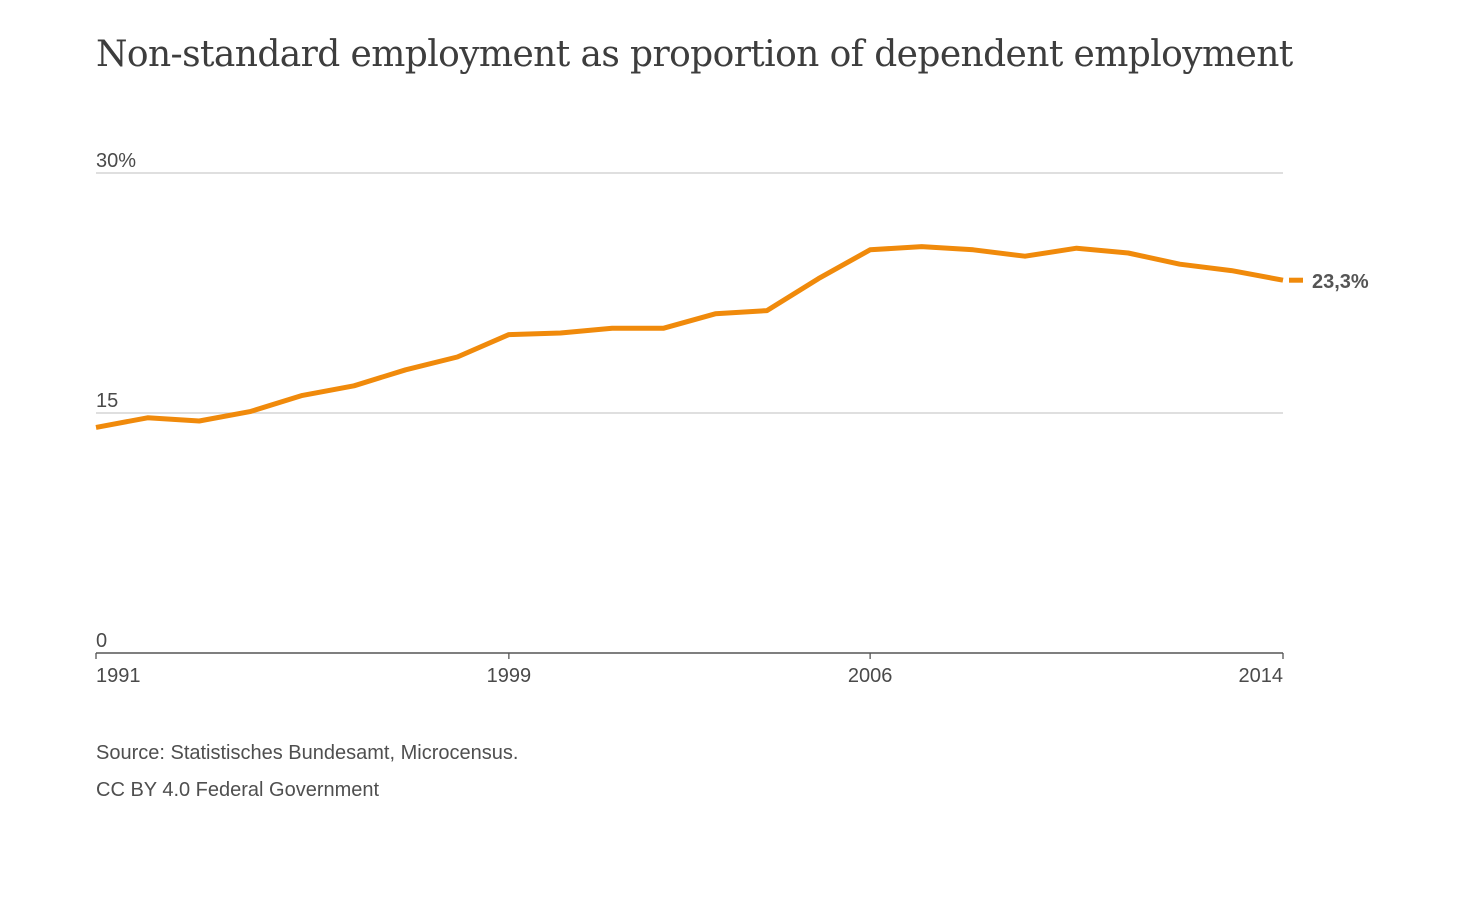 Image resolution: width=1474 pixels, height=907 pixels. Describe the element at coordinates (509, 676) in the screenshot. I see `x-tick-label: 1999` at that location.